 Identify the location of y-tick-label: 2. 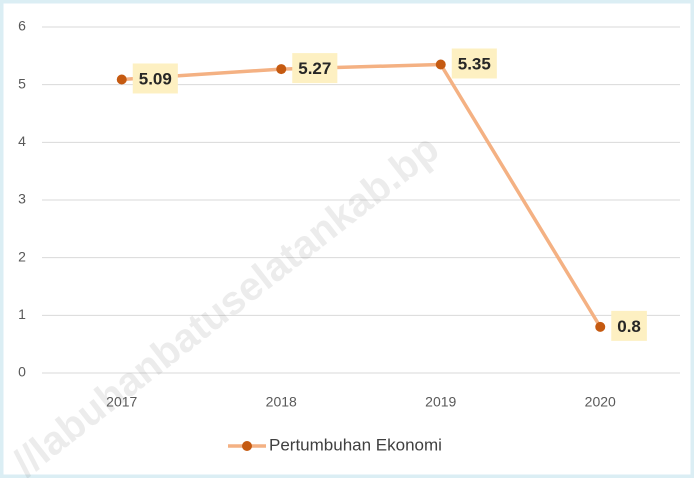
(22, 256).